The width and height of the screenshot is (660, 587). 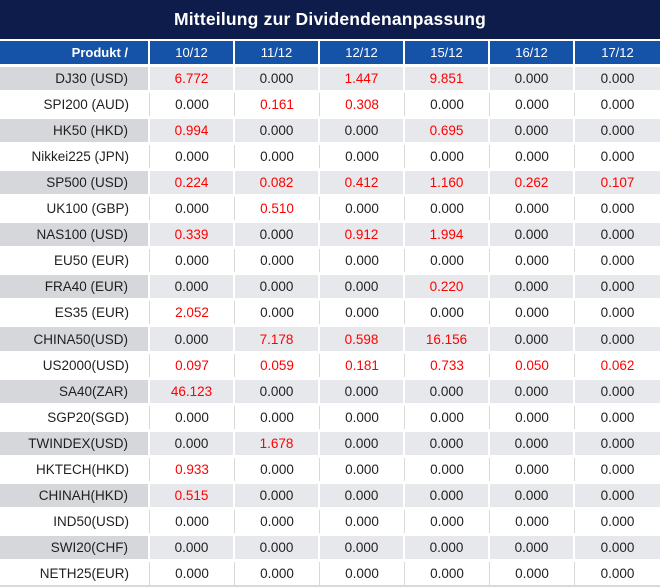 I want to click on title-bar: Mitteilung zur Dividendenanpassung, so click(x=330, y=19).